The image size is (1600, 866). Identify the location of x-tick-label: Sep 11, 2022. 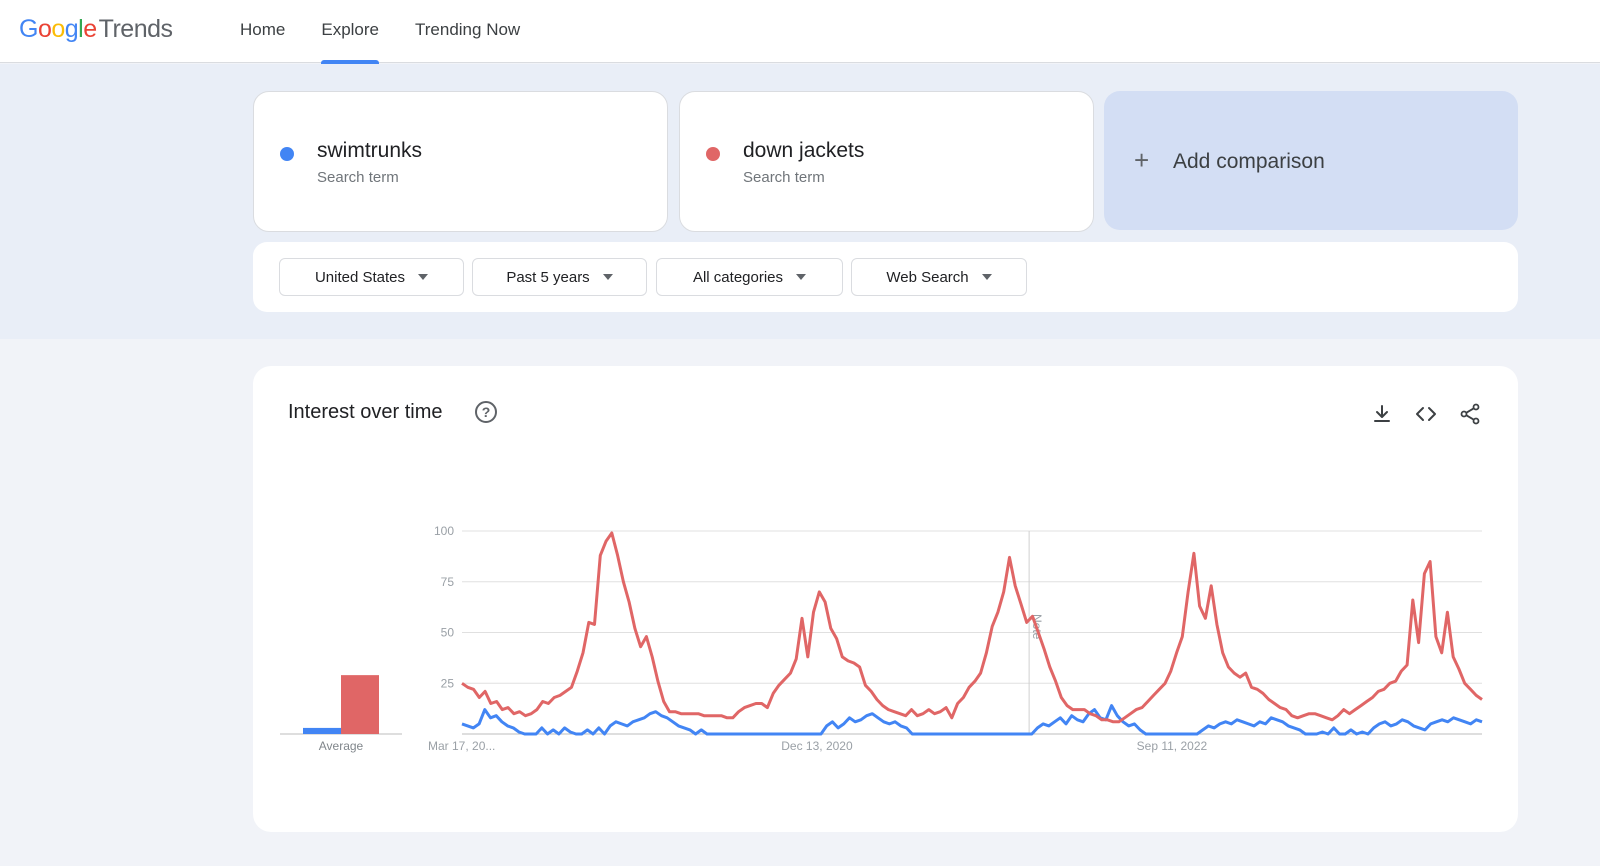
(1172, 746).